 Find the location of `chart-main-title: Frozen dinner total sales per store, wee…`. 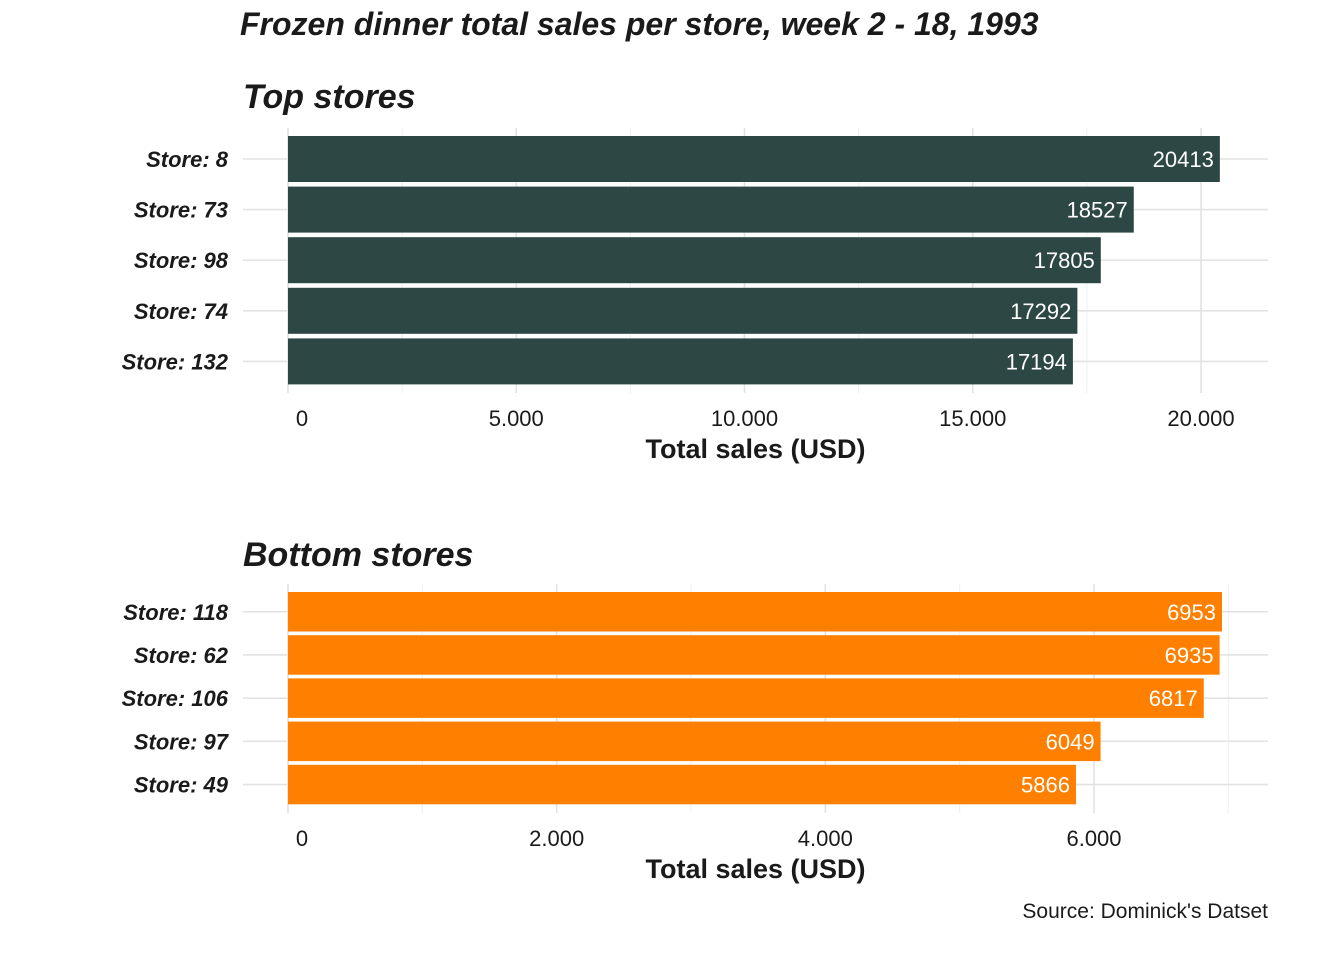

chart-main-title: Frozen dinner total sales per store, wee… is located at coordinates (639, 24).